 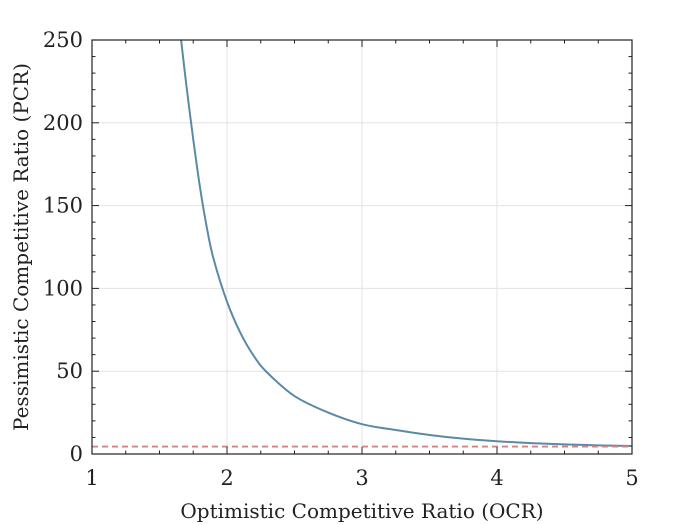 What do you see at coordinates (91, 478) in the screenshot?
I see `x-tick-label-0: 1` at bounding box center [91, 478].